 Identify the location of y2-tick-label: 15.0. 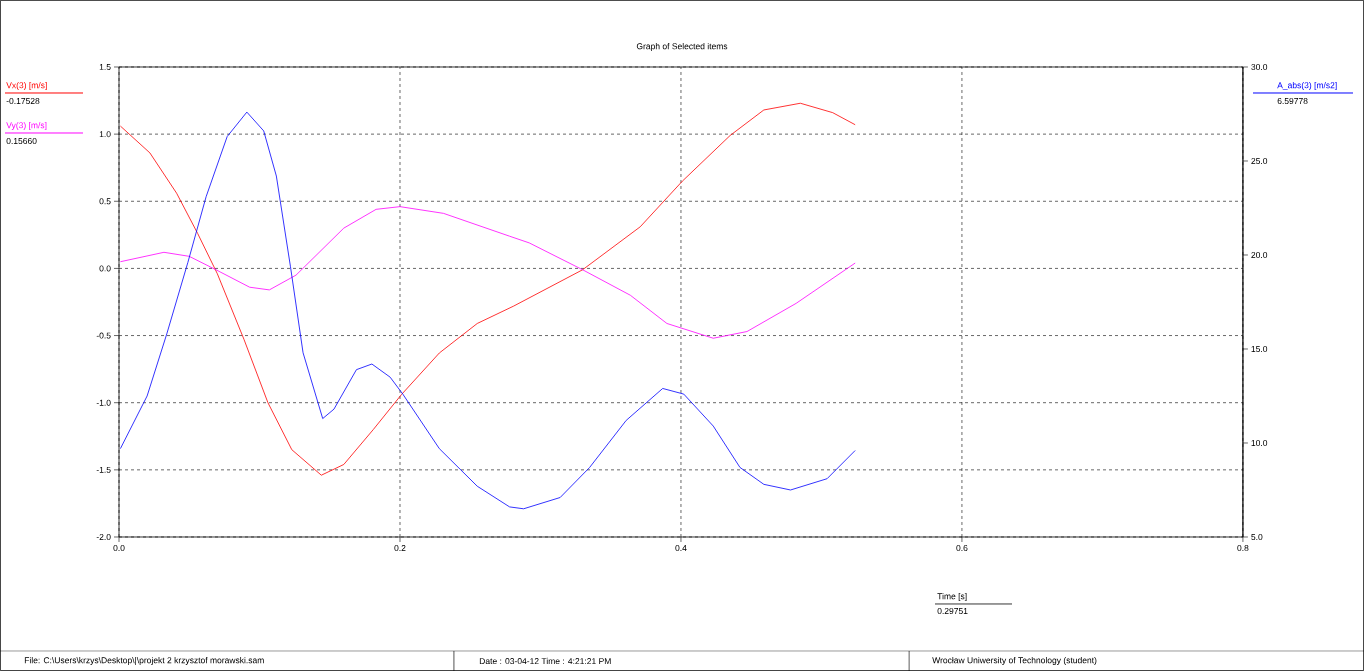
(1259, 348).